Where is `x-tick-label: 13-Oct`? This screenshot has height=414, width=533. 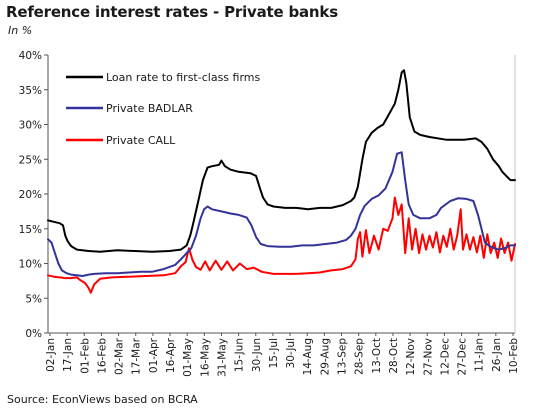 x-tick-label: 13-Oct is located at coordinates (377, 356).